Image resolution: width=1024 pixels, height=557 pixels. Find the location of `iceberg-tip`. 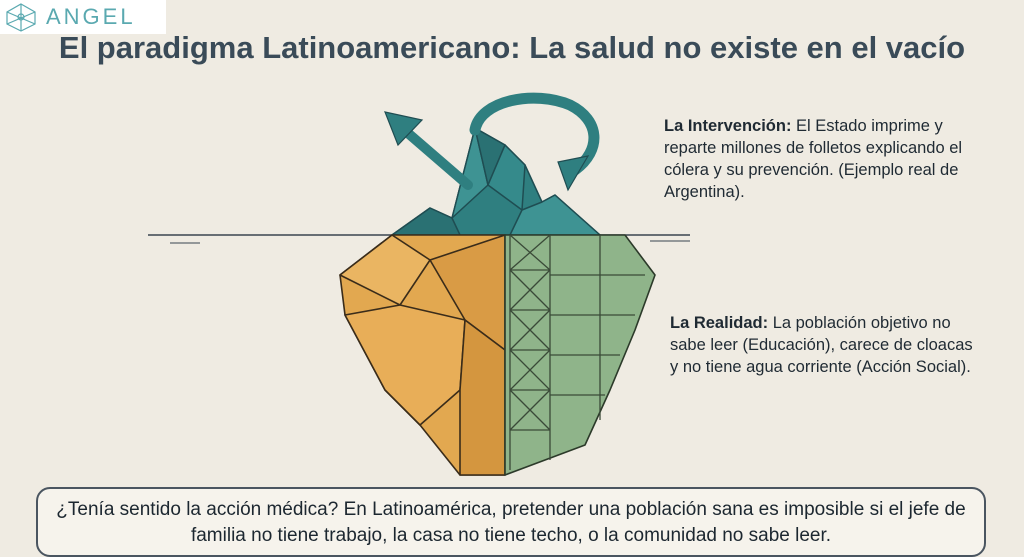

iceberg-tip is located at coordinates (496, 181).